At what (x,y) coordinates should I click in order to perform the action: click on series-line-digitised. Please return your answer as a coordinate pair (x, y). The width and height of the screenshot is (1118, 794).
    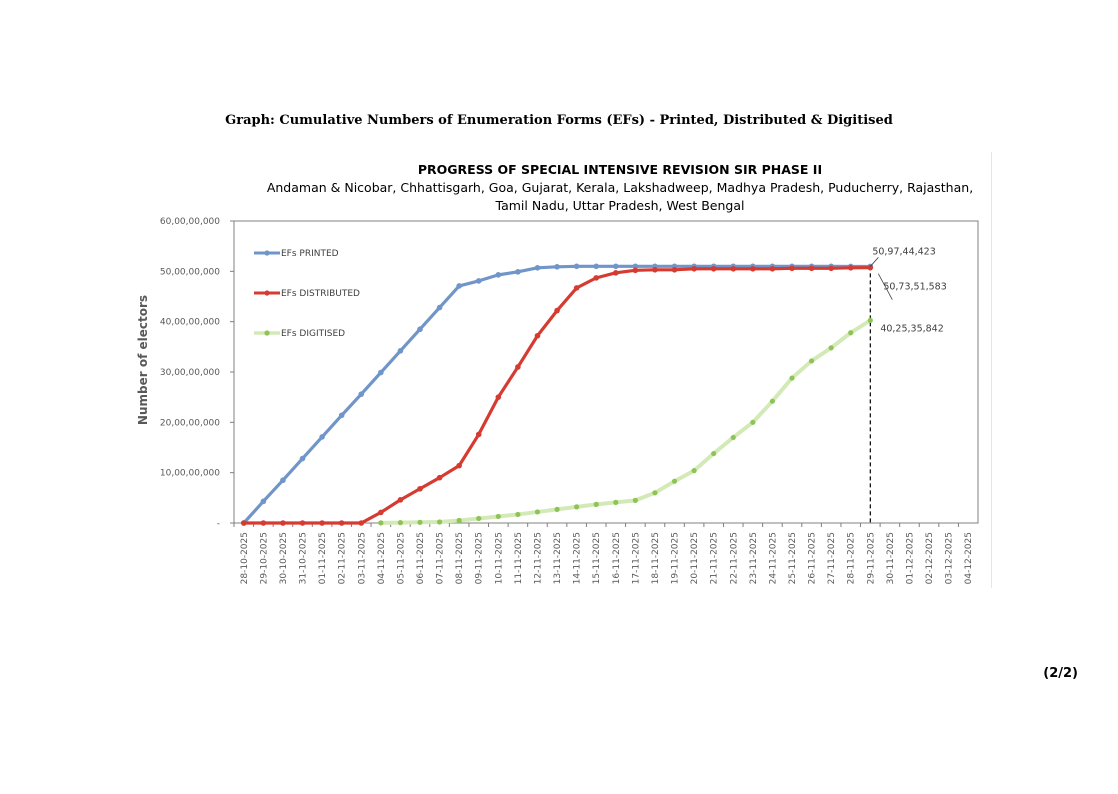
    Looking at the image, I should click on (625, 421).